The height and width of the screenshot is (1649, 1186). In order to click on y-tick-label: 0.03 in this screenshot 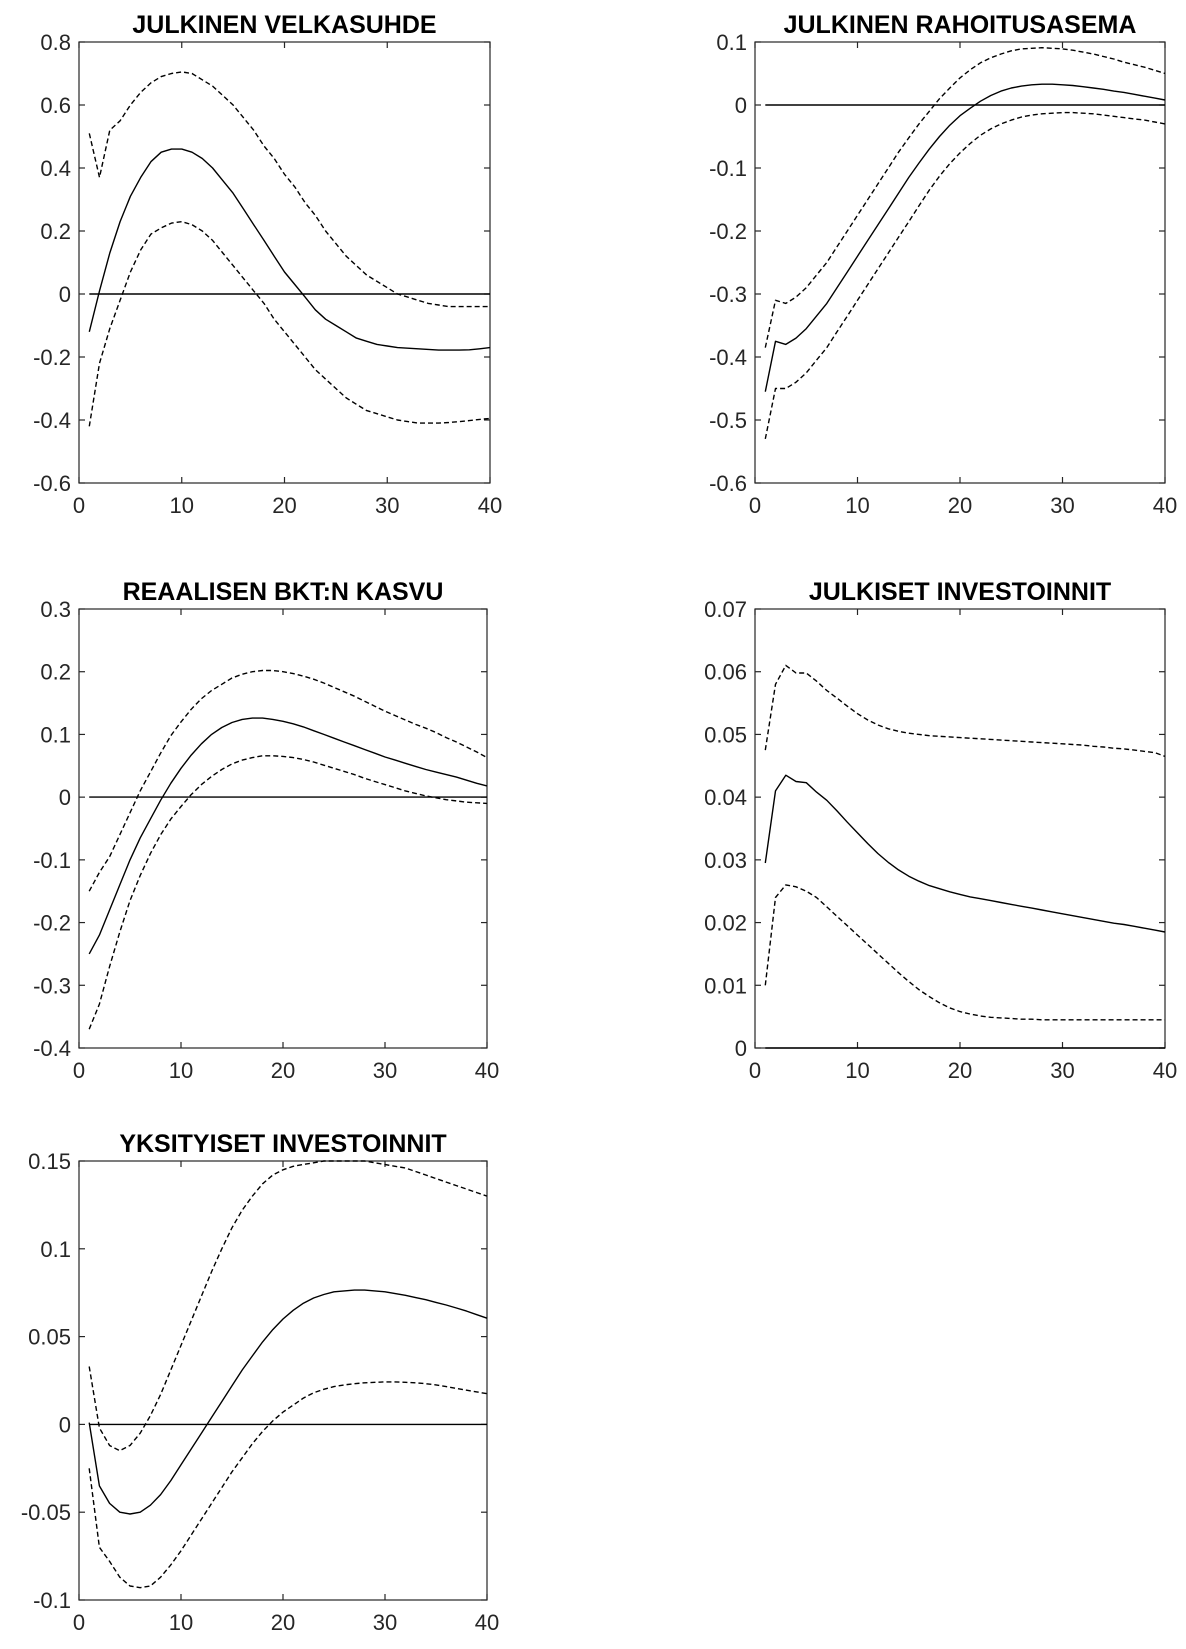, I will do `click(725, 860)`.